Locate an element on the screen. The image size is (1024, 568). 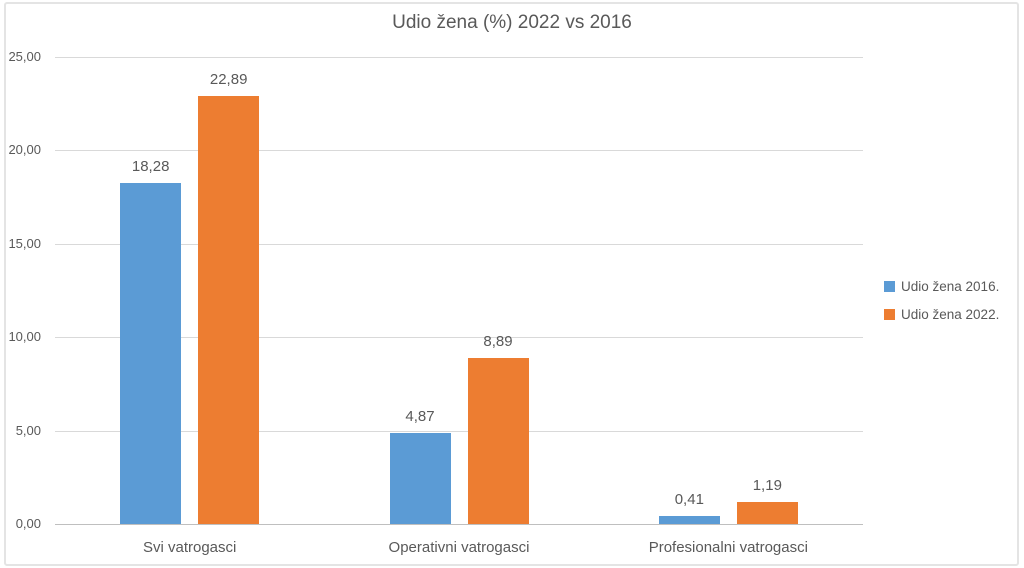
legend-item: Udio žena 2016. is located at coordinates (941, 286).